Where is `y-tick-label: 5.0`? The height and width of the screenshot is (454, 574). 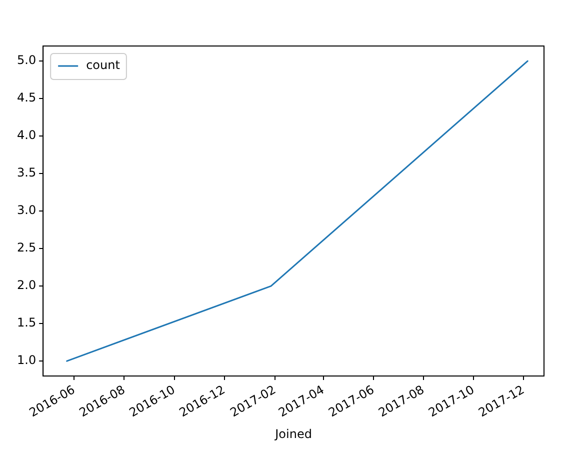 y-tick-label: 5.0 is located at coordinates (26, 60).